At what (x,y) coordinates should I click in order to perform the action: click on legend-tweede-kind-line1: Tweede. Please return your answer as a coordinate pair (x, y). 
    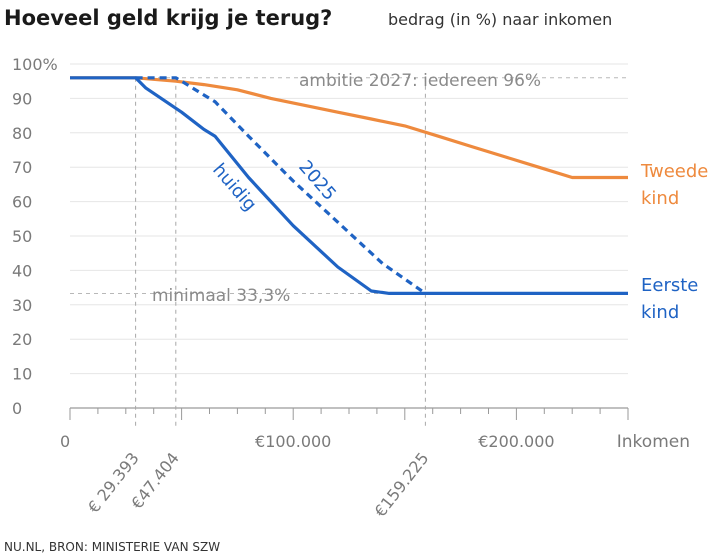
    Looking at the image, I should click on (674, 171).